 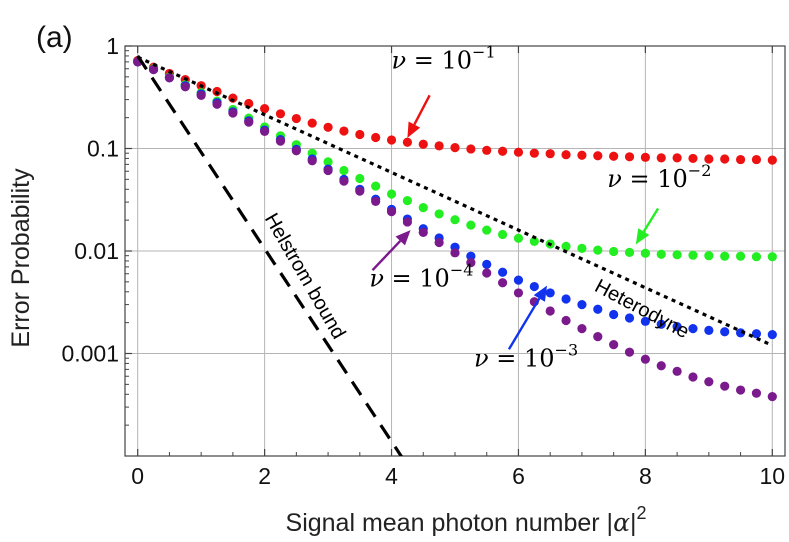 I want to click on x-tick-label-0: 0, so click(x=137, y=476).